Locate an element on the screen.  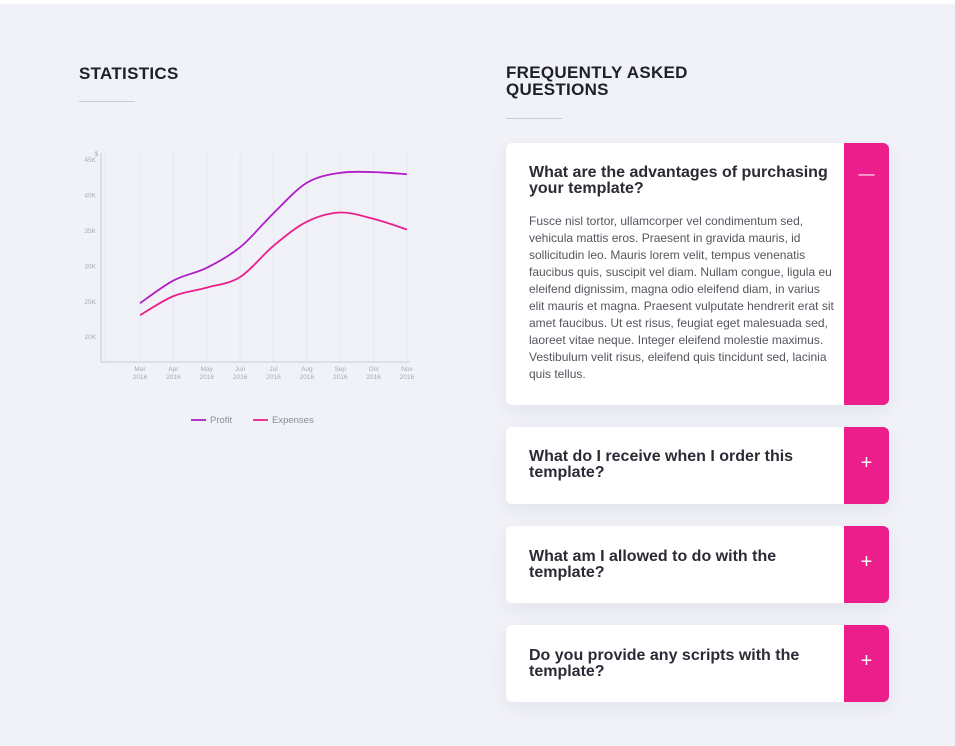
x-tick-label: Jul is located at coordinates (273, 369).